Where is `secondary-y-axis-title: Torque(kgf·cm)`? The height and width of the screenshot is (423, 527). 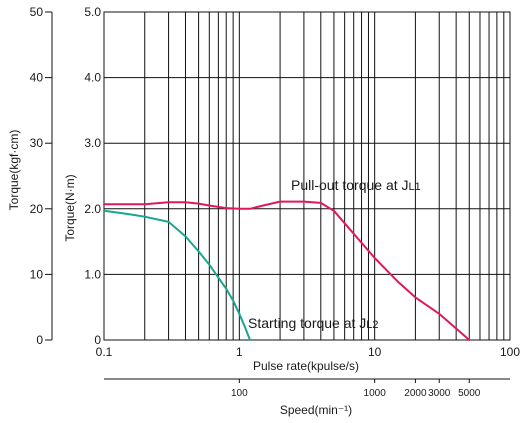 secondary-y-axis-title: Torque(kgf·cm) is located at coordinates (14, 170).